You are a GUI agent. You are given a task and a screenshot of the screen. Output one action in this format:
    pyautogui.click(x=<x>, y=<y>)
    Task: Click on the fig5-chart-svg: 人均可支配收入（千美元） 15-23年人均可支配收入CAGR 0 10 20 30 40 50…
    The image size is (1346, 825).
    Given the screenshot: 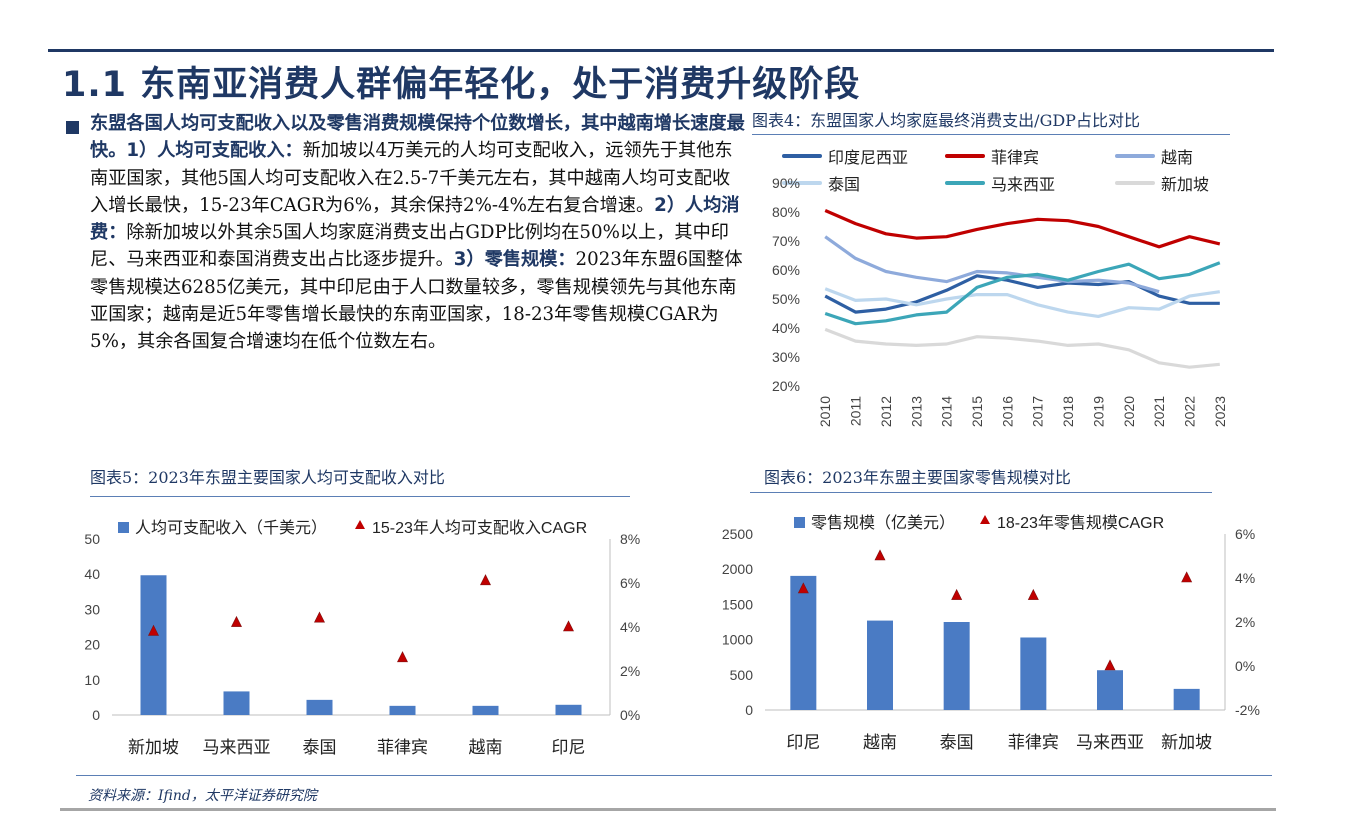 What is the action you would take?
    pyautogui.click(x=362, y=638)
    